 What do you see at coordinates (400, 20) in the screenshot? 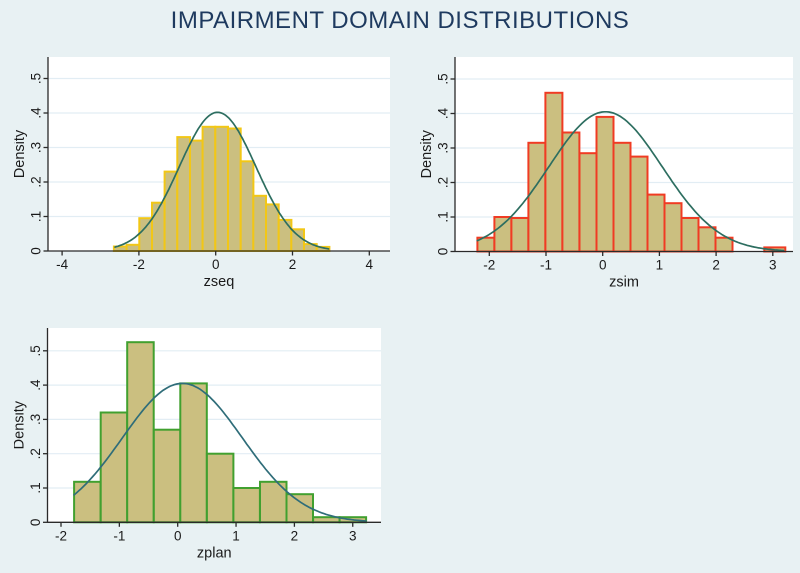
I see `figure-title: IMPAIRMENT DOMAIN DISTRIBUTIONS` at bounding box center [400, 20].